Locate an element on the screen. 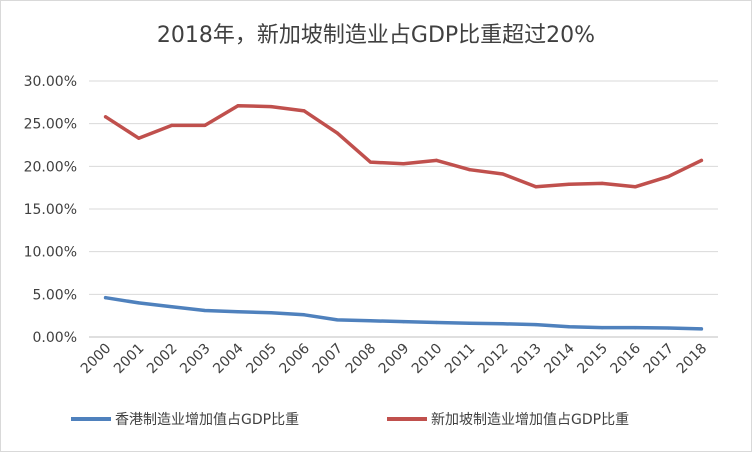  x-tick-label: 2009 is located at coordinates (394, 359).